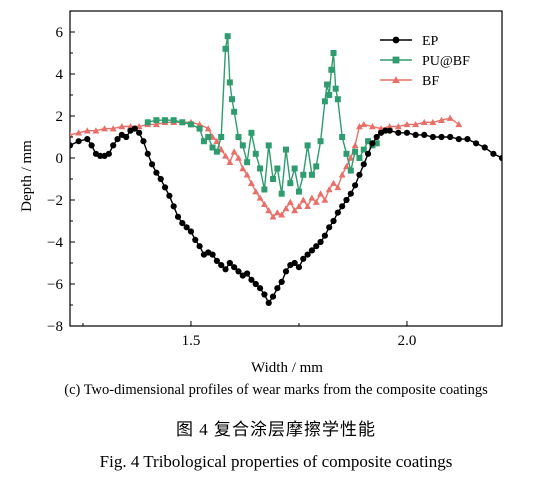  What do you see at coordinates (262, 115) in the screenshot?
I see `series-pu-bf` at bounding box center [262, 115].